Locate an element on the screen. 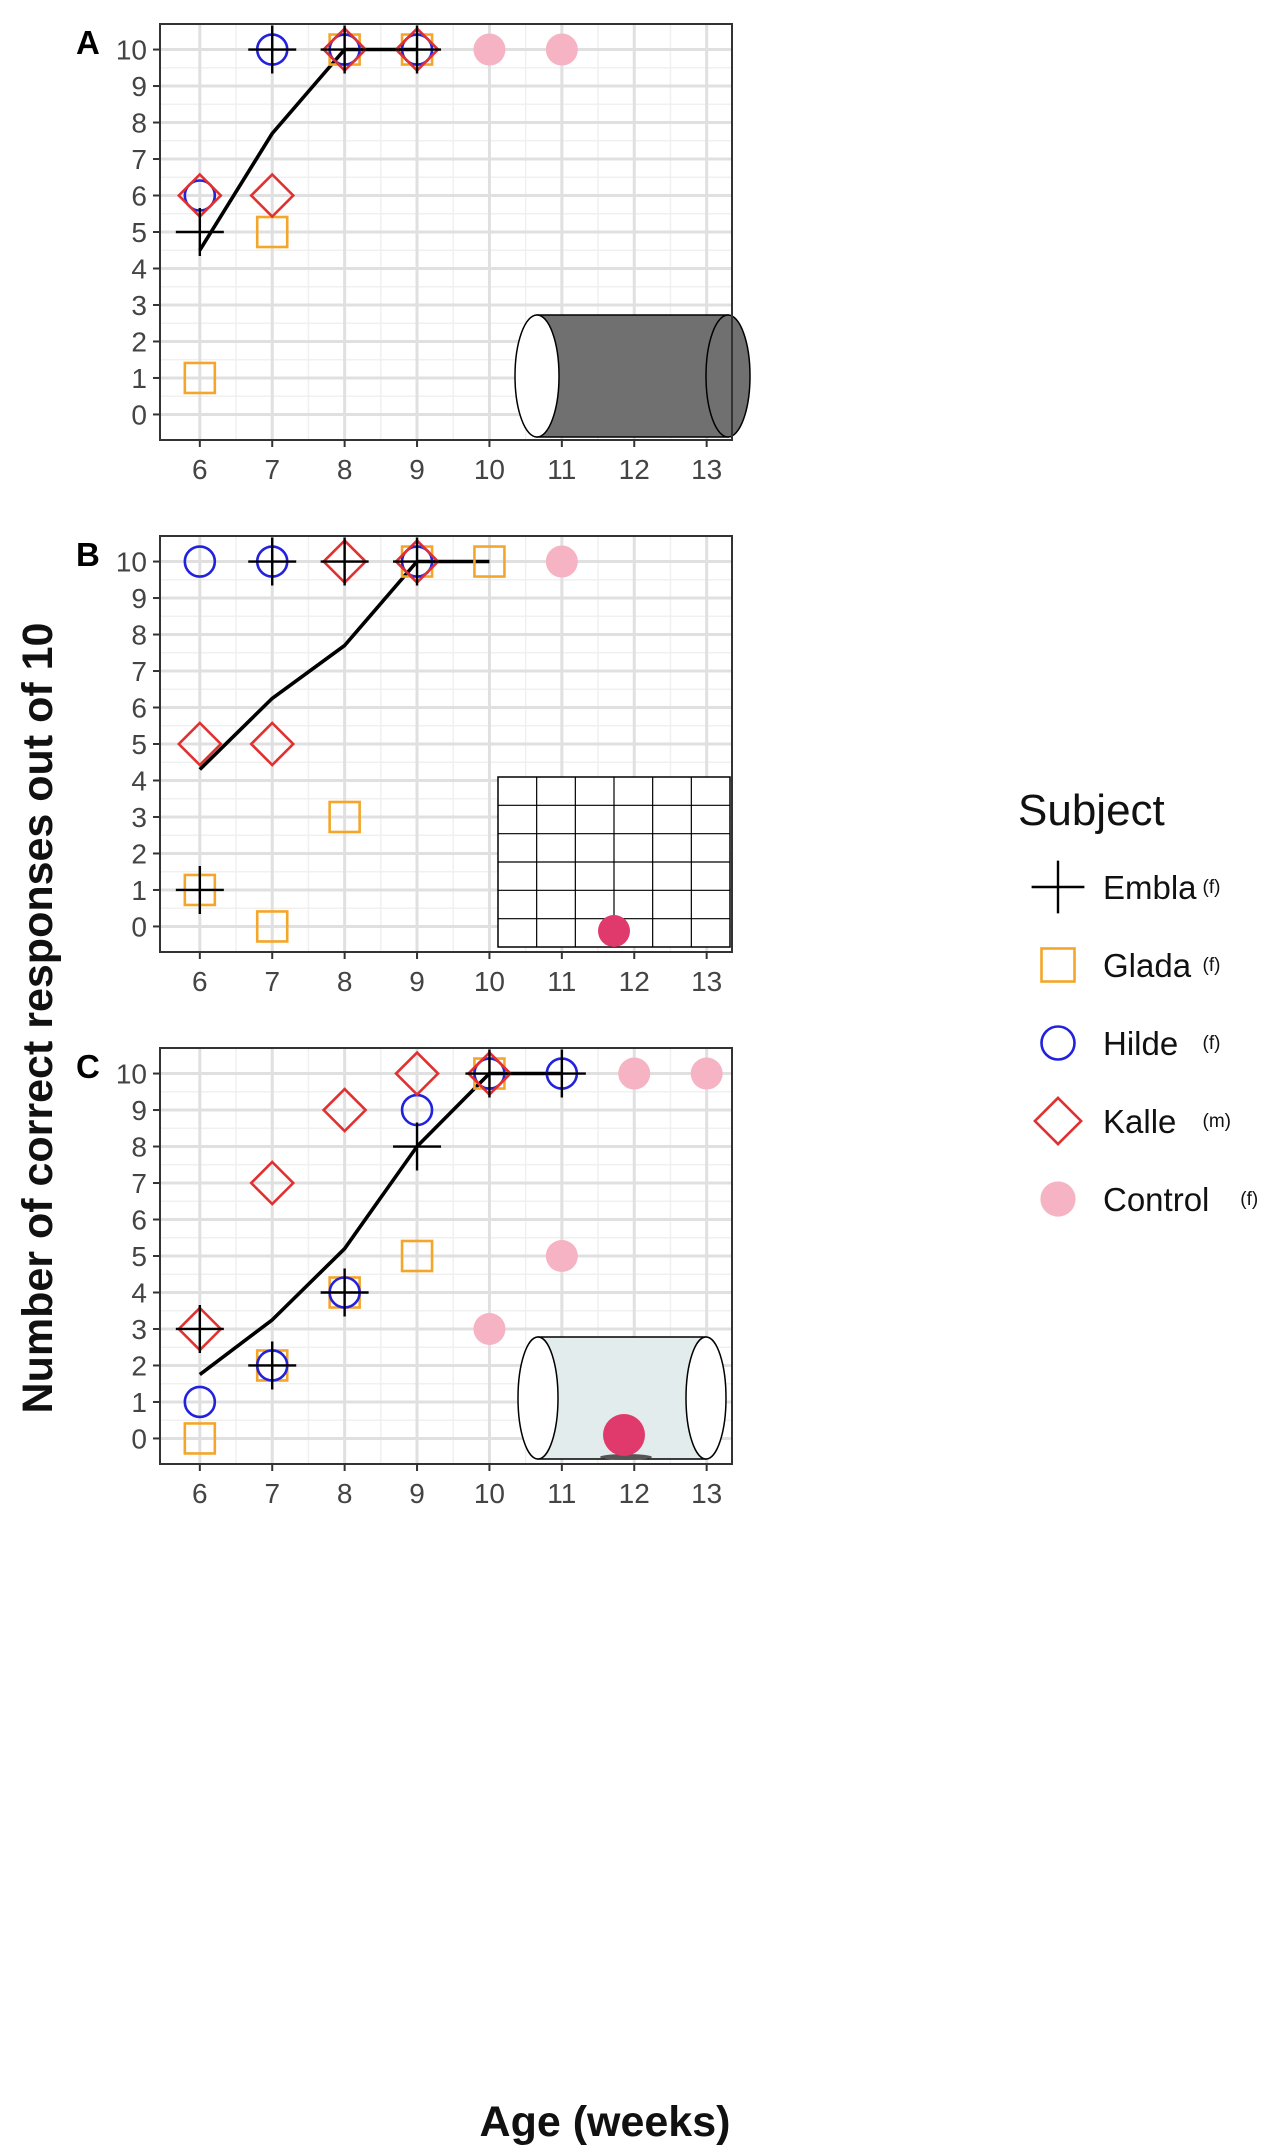 Image resolution: width=1272 pixels, height=2156 pixels. legend-entry-embla: Embla (f) is located at coordinates (1125, 887).